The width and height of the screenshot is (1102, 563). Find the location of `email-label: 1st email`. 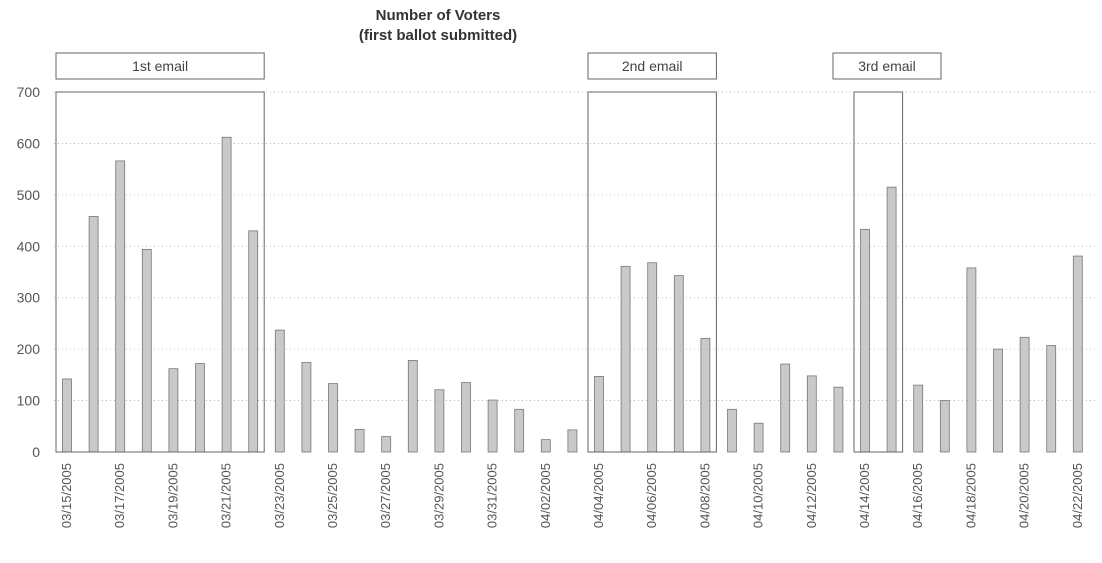

email-label: 1st email is located at coordinates (160, 66).